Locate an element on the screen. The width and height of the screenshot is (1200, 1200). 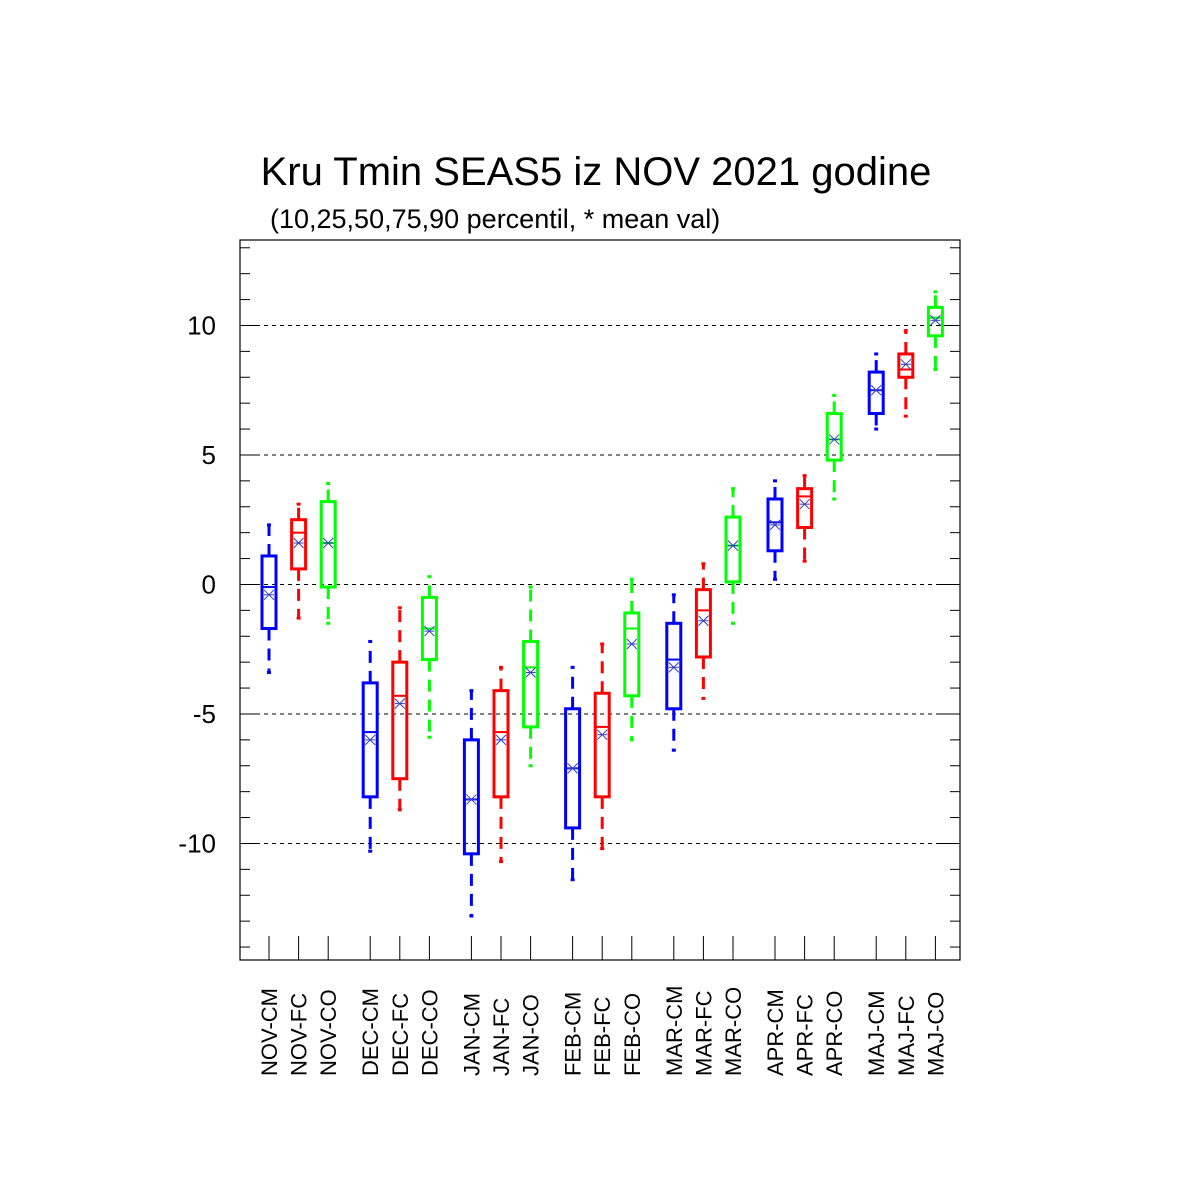
box-dec-cm is located at coordinates (370, 799).